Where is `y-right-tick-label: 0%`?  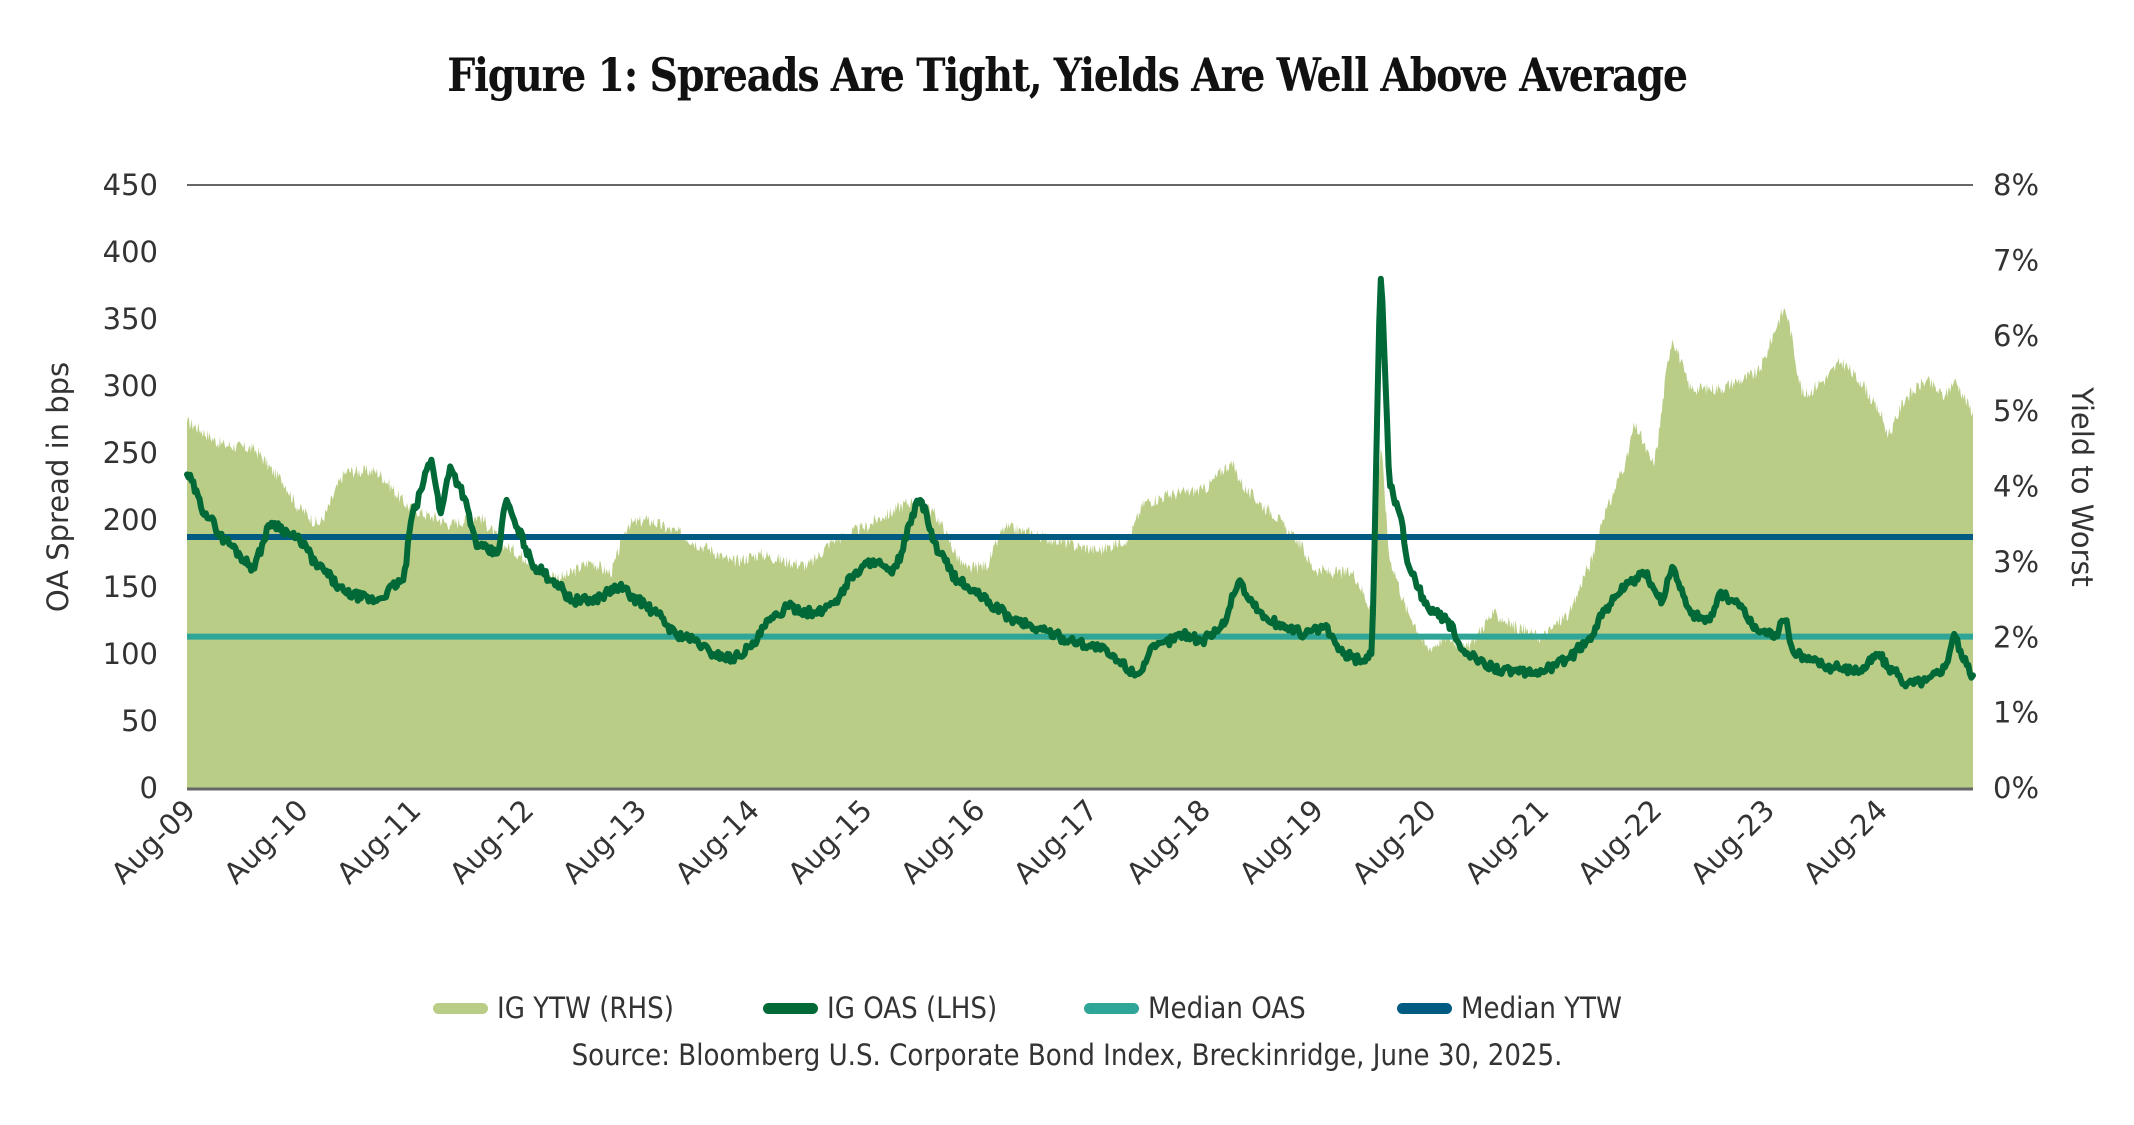
y-right-tick-label: 0% is located at coordinates (2016, 788).